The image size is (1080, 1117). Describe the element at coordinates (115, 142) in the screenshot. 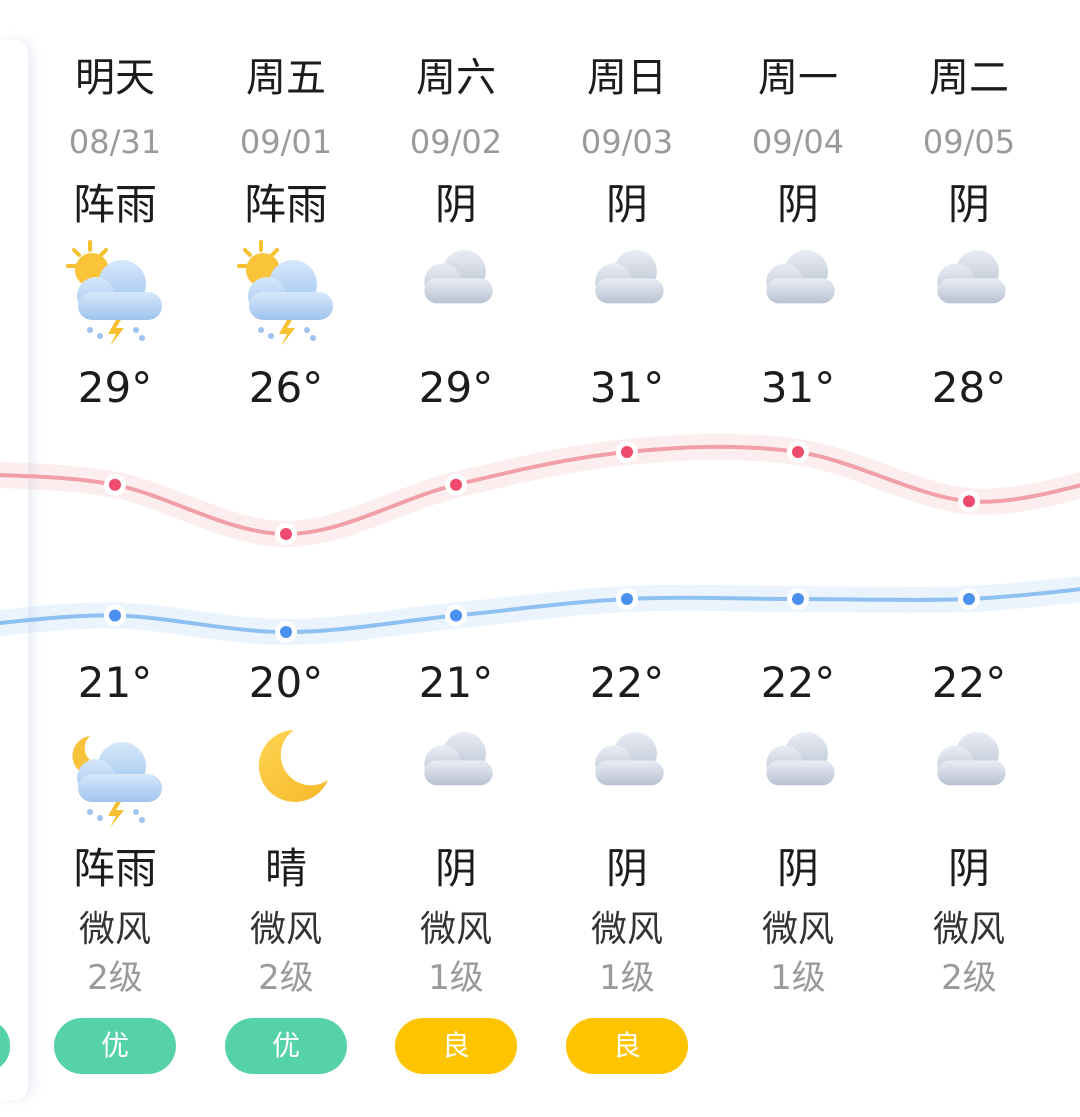

I see `date-label: 08/31` at that location.